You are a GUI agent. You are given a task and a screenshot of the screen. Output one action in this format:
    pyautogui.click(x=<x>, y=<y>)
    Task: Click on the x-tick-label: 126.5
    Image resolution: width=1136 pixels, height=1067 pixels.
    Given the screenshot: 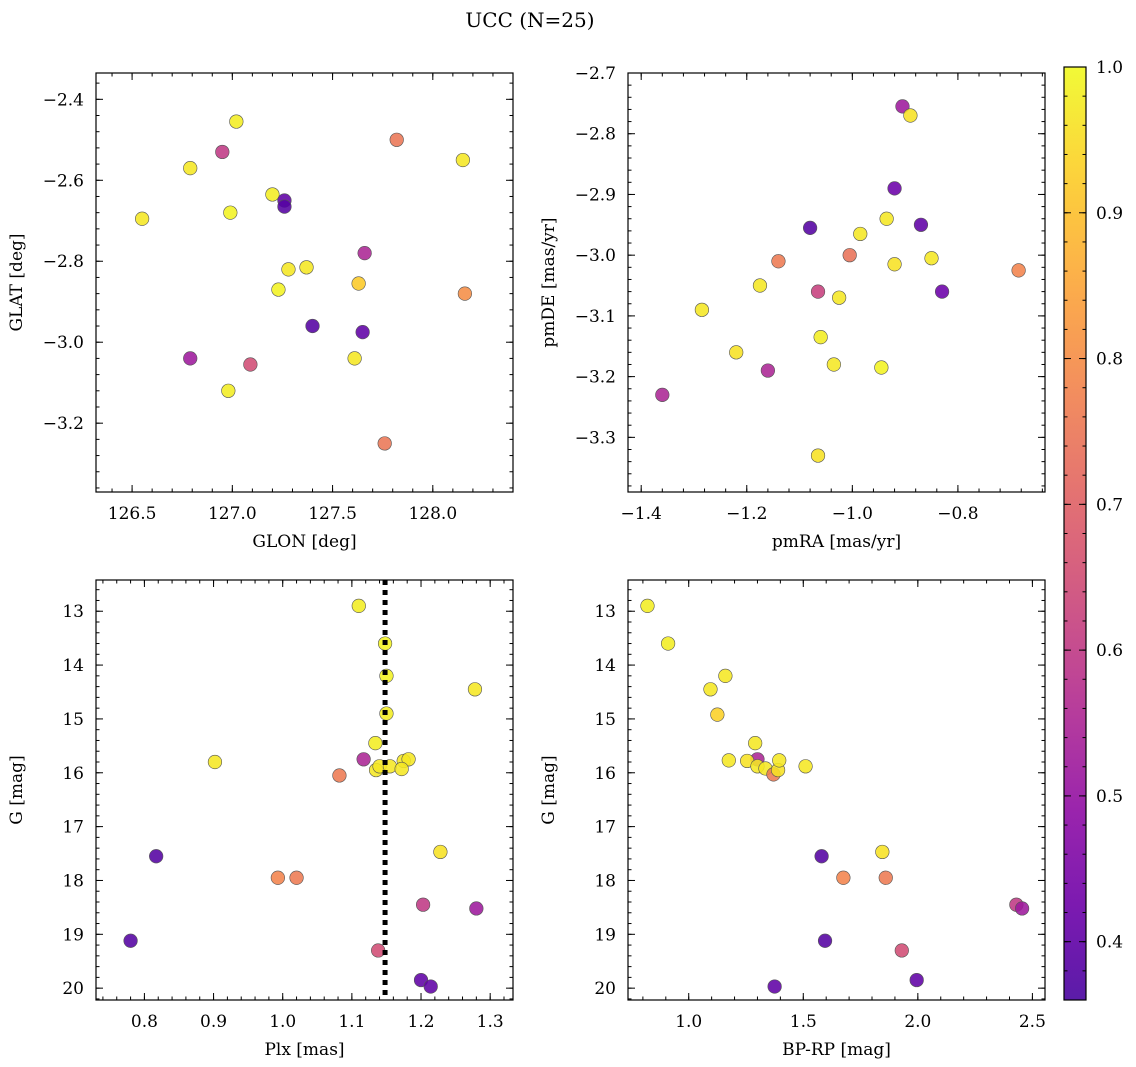 What is the action you would take?
    pyautogui.click(x=132, y=514)
    